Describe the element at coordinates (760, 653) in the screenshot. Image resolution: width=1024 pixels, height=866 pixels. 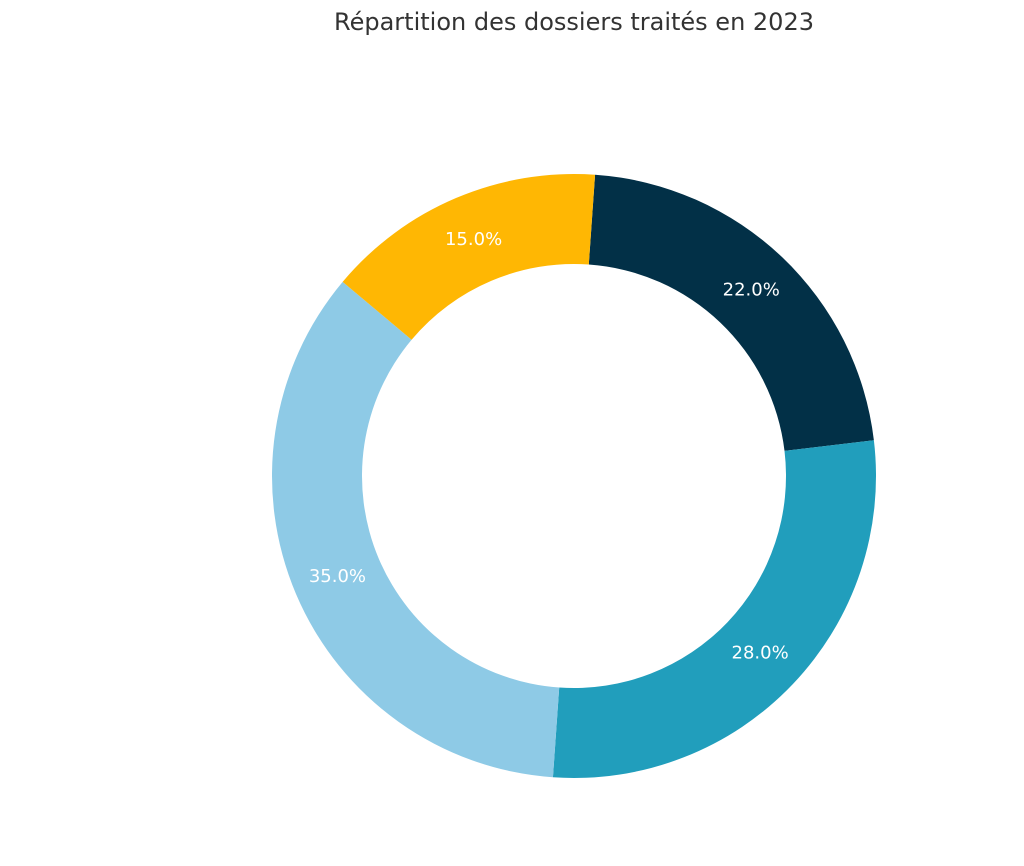
I see `slice-percent-label: 28.0%` at that location.